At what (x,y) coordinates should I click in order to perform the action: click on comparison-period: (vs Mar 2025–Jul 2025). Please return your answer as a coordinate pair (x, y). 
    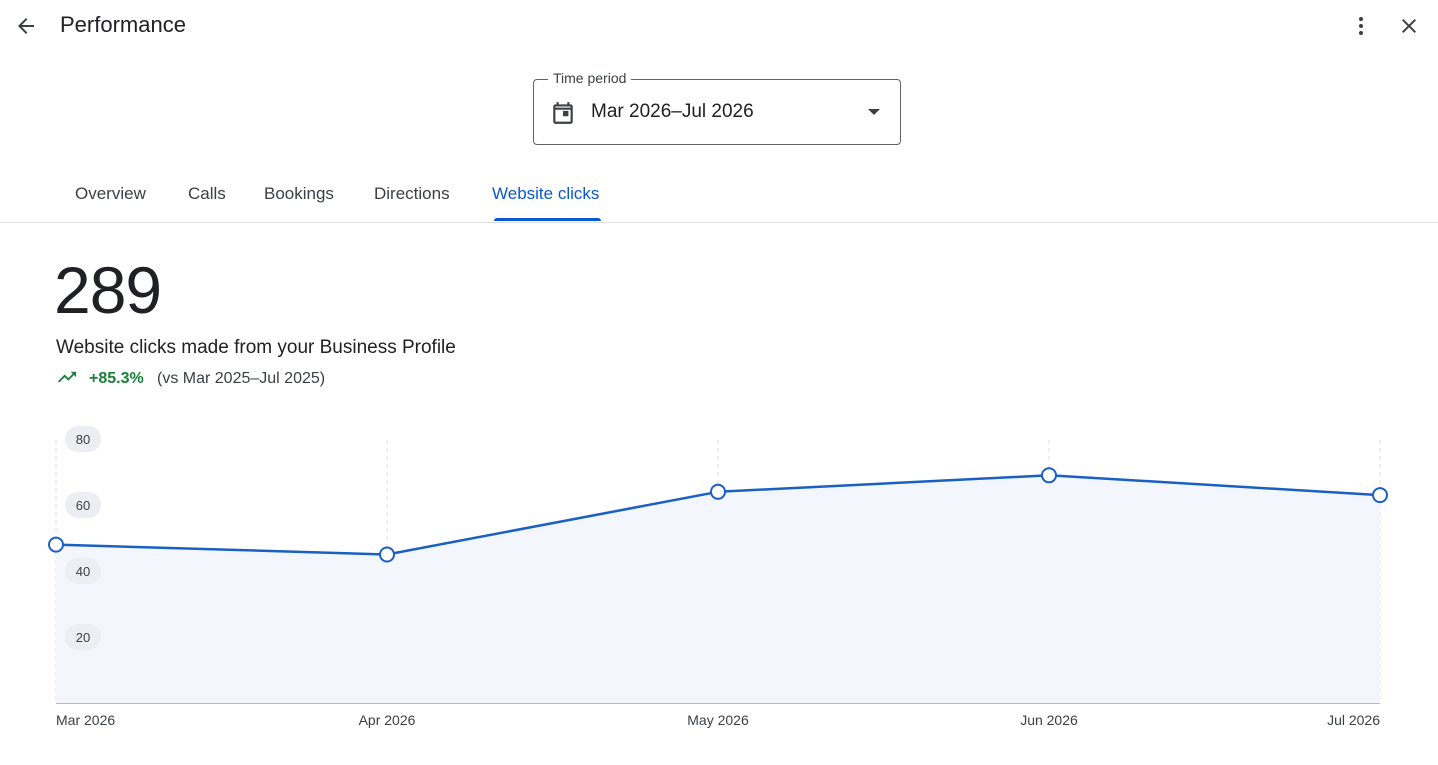
    Looking at the image, I should click on (241, 378).